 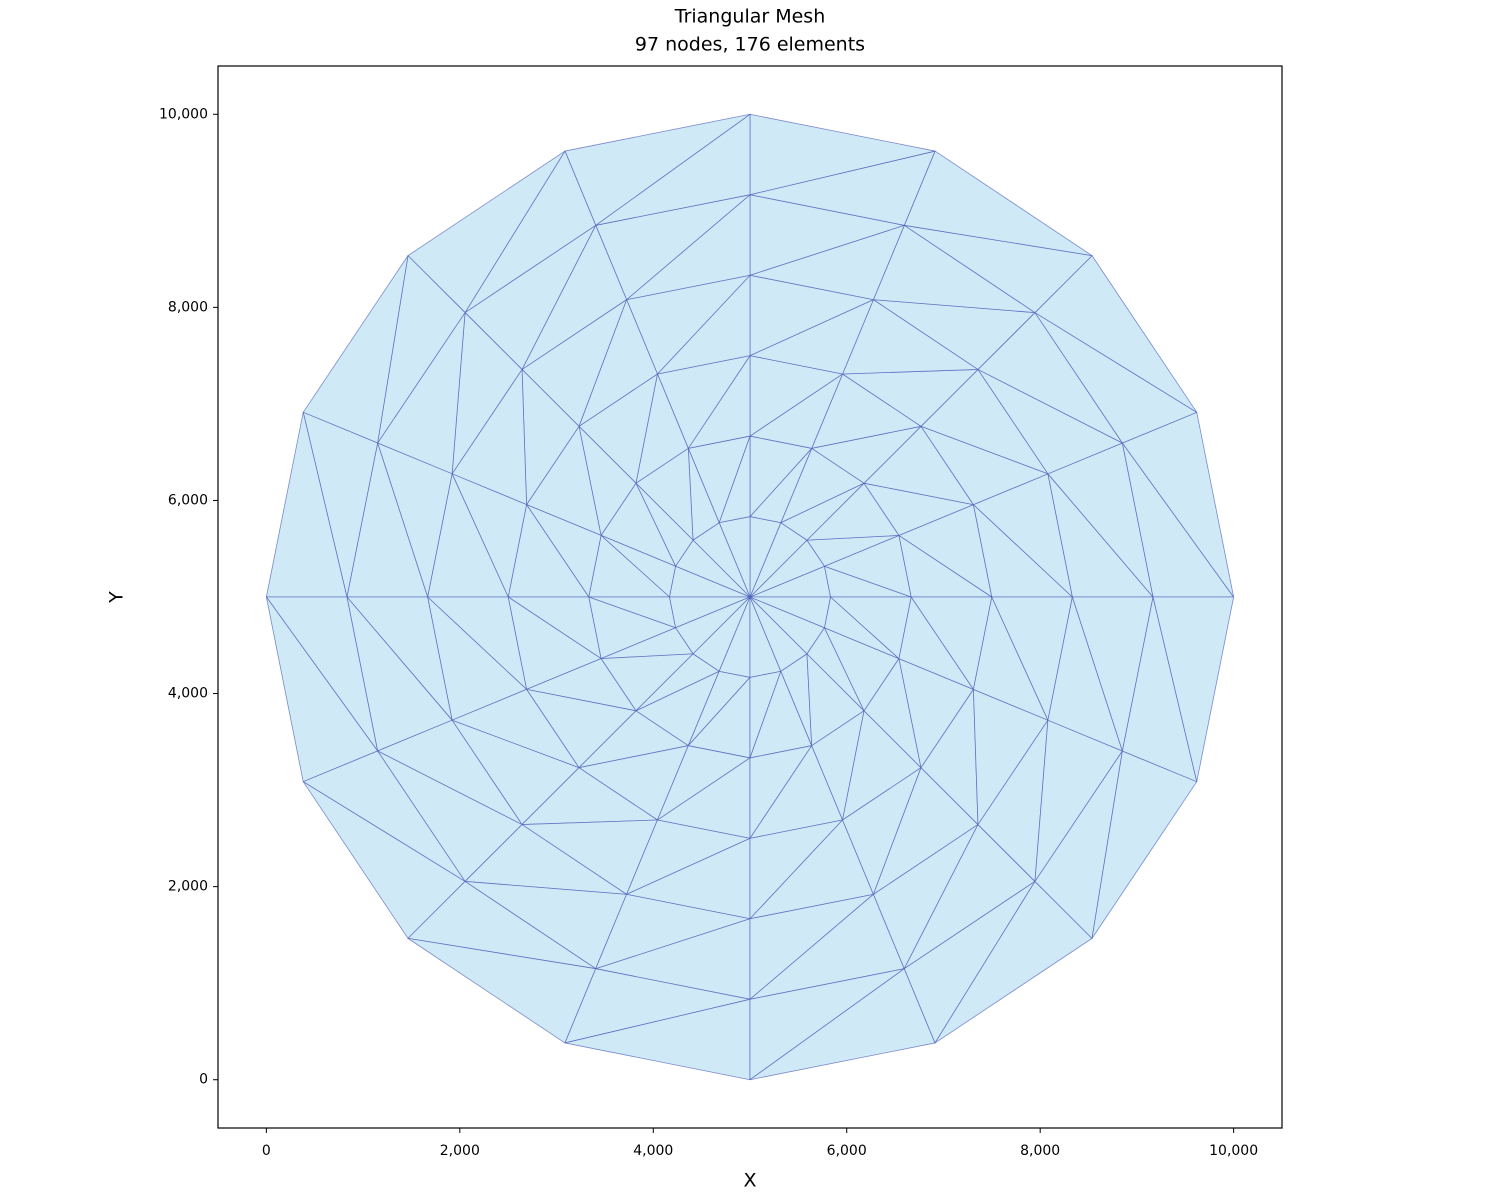 I want to click on mesh-element, so click(x=1193, y=689).